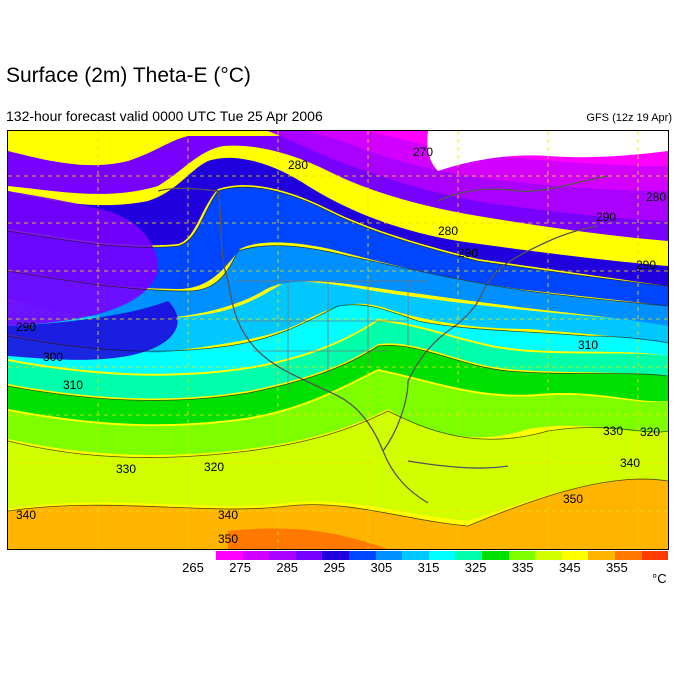 This screenshot has width=680, height=680. I want to click on colorbar-tick-label: 345, so click(569, 567).